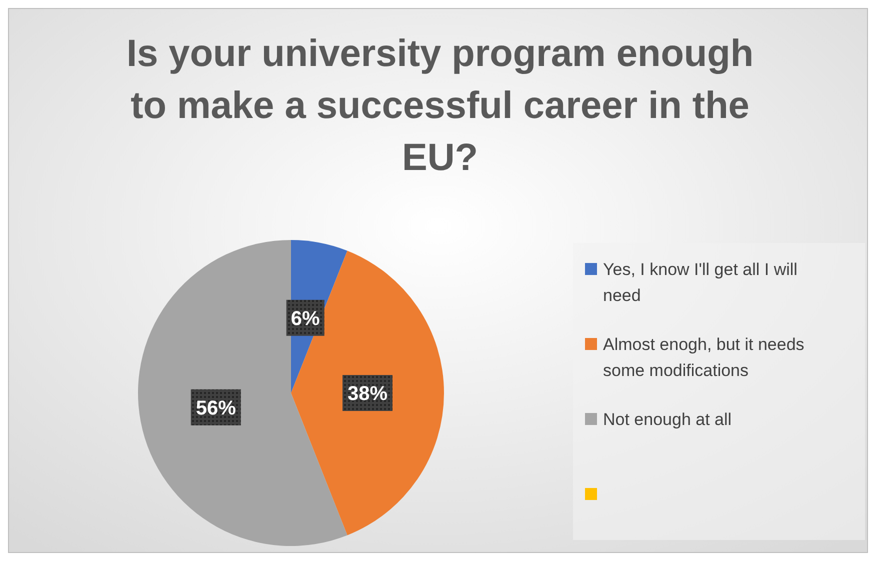 This screenshot has width=872, height=569. Describe the element at coordinates (216, 408) in the screenshot. I see `data-label: 56%` at that location.